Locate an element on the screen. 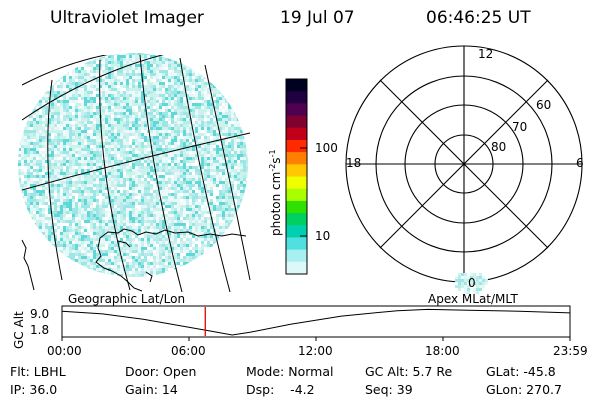  mode-status: Mode: Normal is located at coordinates (290, 371).